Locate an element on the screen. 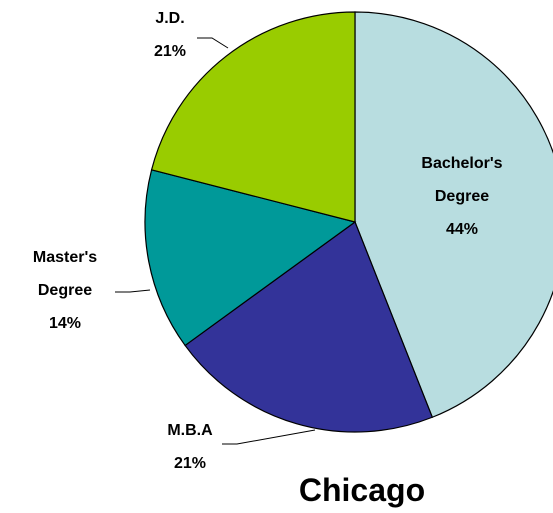  slice-label: Bachelor's Degree 44% is located at coordinates (462, 196).